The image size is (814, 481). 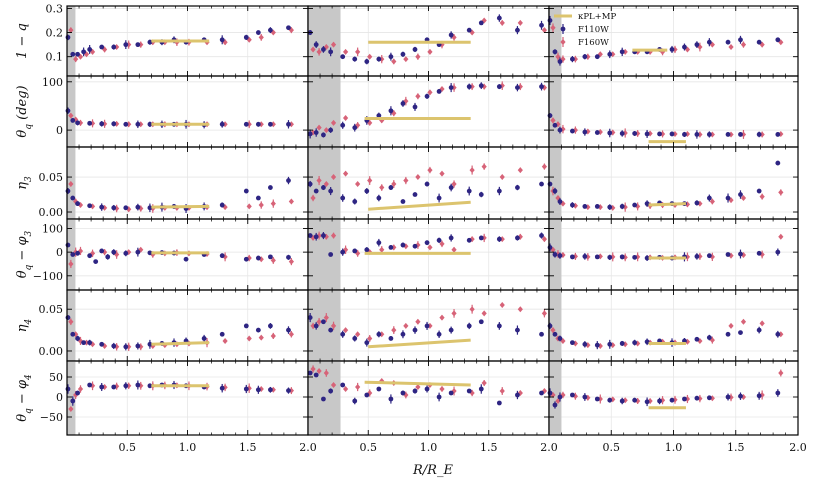 What do you see at coordinates (187, 254) in the screenshot?
I see `panel-dphi3-left` at bounding box center [187, 254].